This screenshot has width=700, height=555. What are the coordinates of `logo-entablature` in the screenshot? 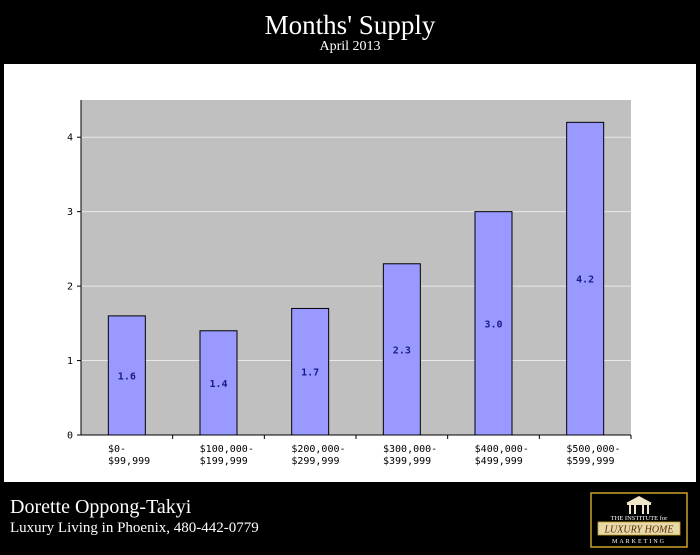 It's located at (639, 504).